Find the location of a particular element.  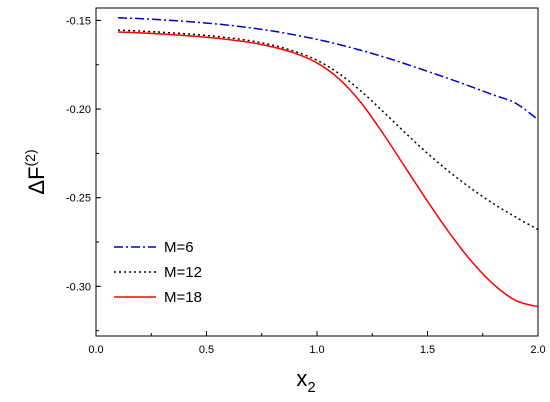

x-axis-ticks: 0.0 0.5 1.0 1.5 2.0 is located at coordinates (317, 343).